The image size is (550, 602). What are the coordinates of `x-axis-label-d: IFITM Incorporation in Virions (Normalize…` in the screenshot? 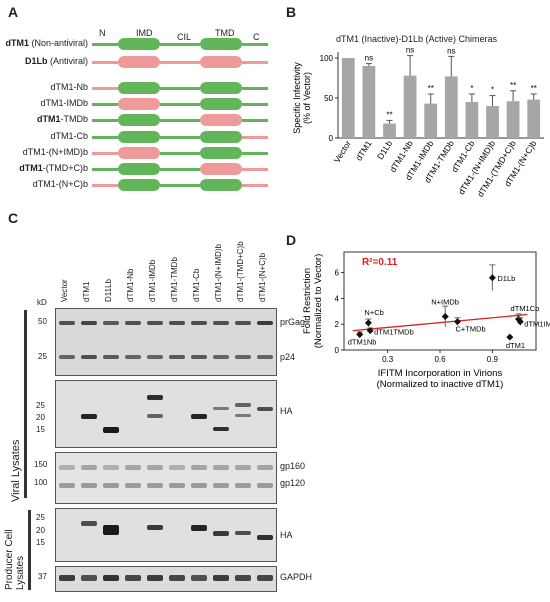 It's located at (440, 379).